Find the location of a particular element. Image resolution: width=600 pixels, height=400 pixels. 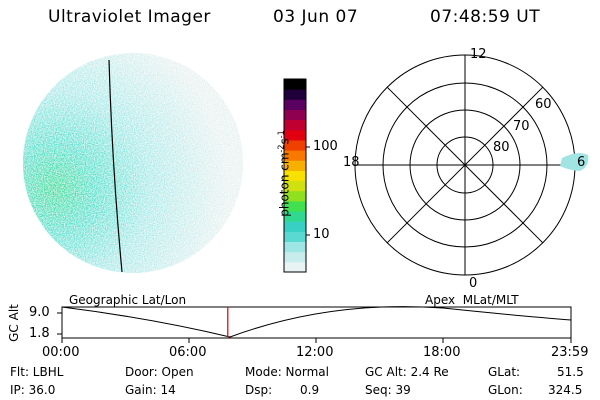

timeline-frame is located at coordinates (316, 322).